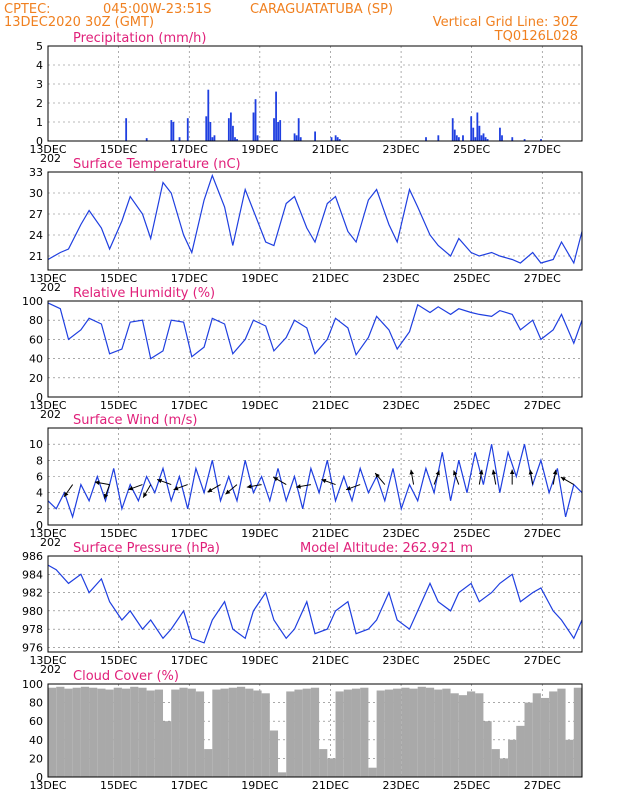  What do you see at coordinates (36, 721) in the screenshot?
I see `y-tick-label: 60` at bounding box center [36, 721].